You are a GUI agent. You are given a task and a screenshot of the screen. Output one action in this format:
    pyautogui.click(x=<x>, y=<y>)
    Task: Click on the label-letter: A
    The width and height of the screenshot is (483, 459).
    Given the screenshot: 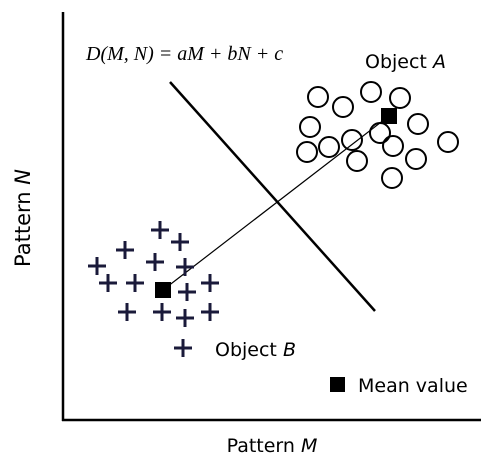 What is the action you would take?
    pyautogui.click(x=438, y=62)
    